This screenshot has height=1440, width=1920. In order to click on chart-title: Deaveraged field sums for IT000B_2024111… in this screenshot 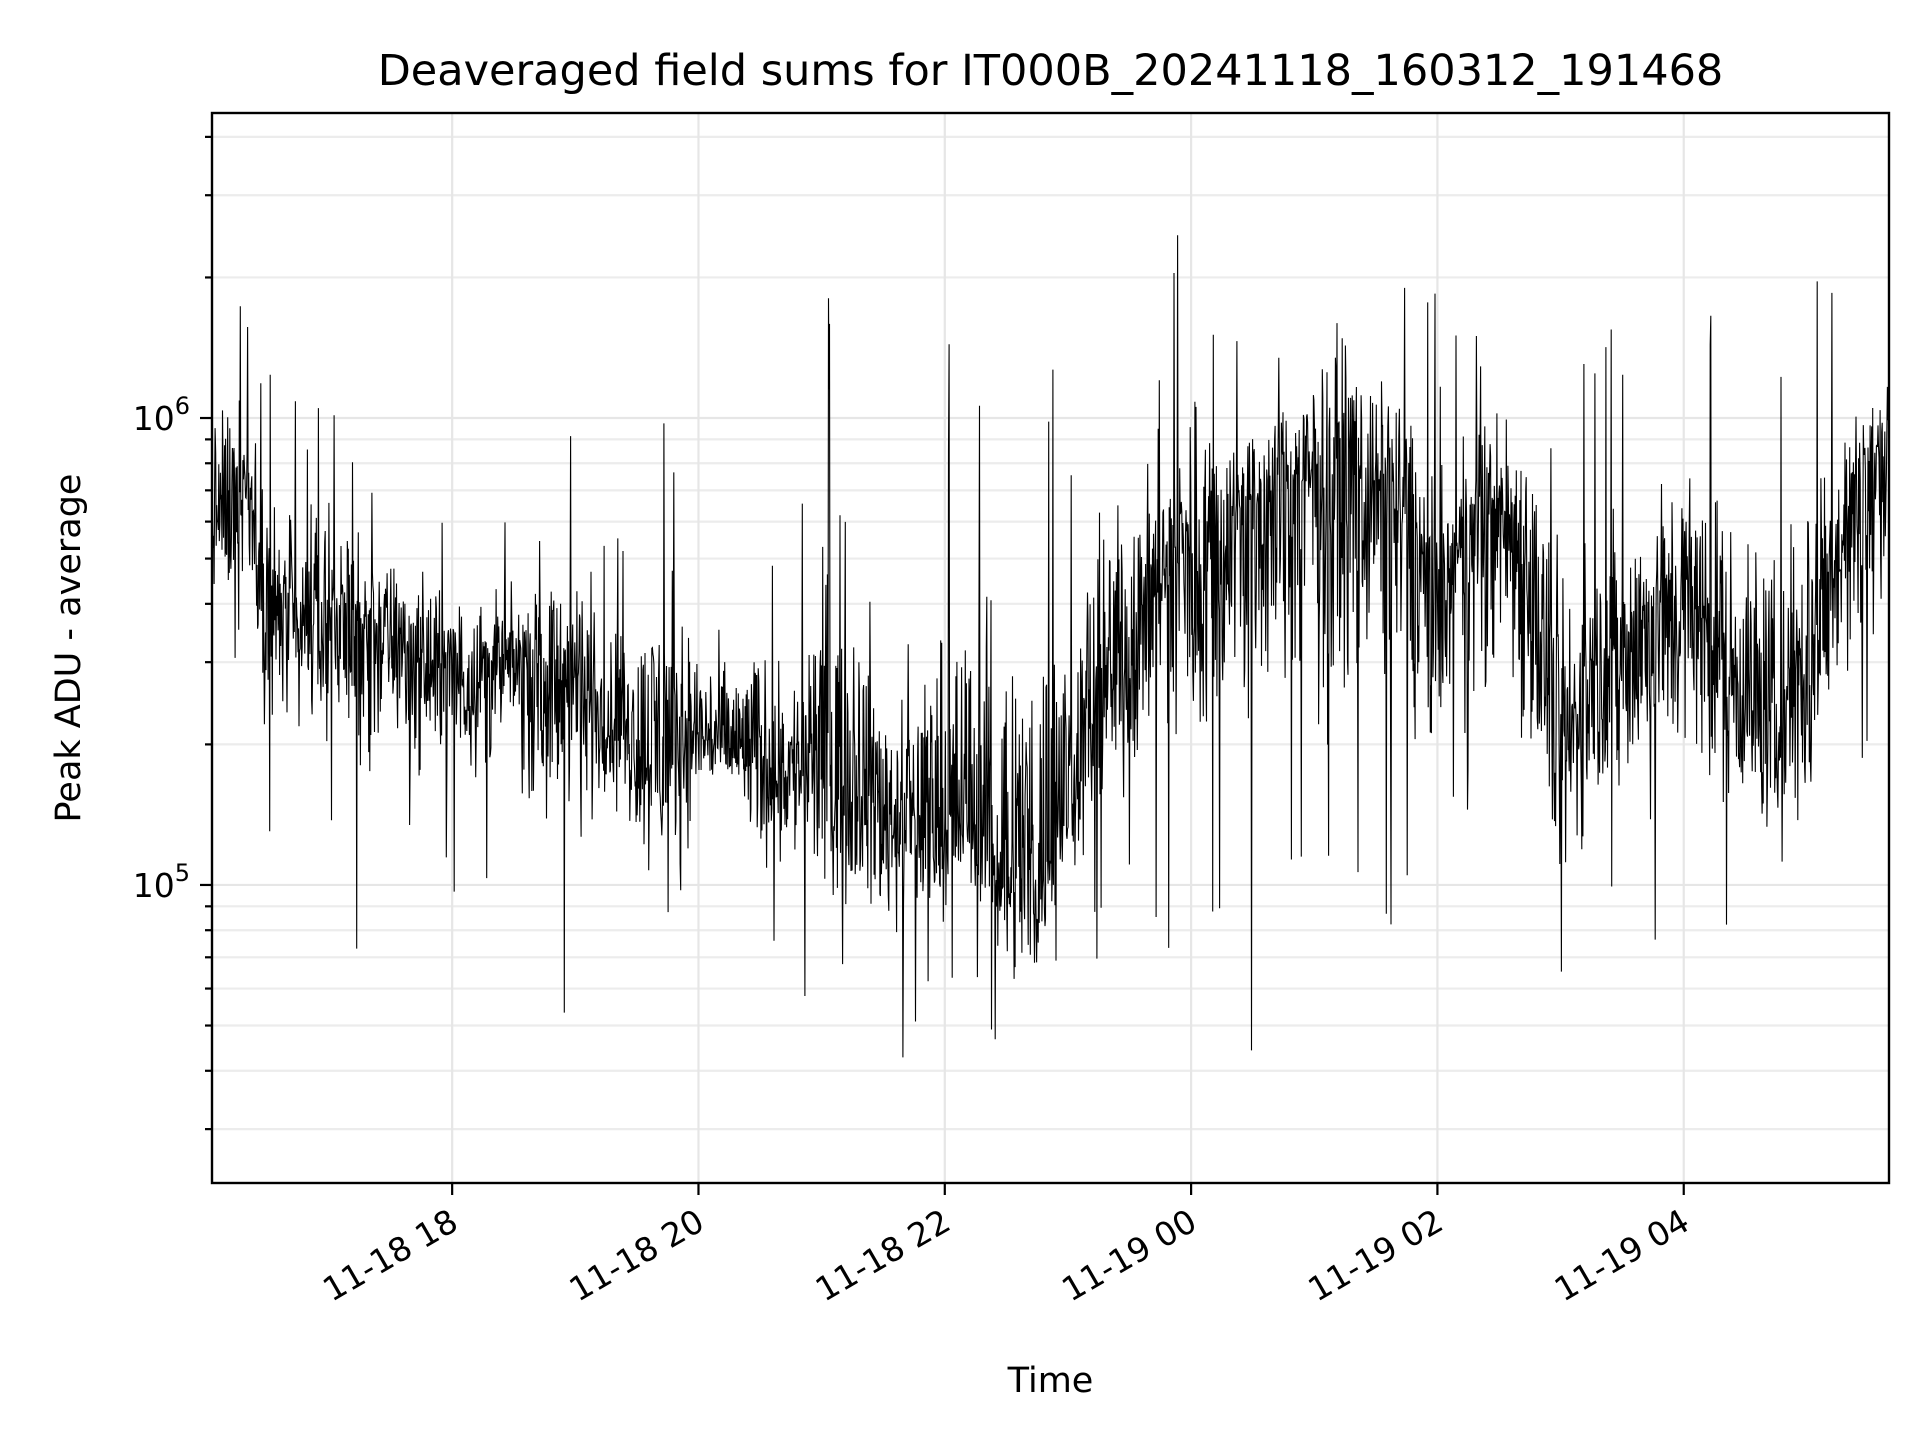, I will do `click(1051, 71)`.